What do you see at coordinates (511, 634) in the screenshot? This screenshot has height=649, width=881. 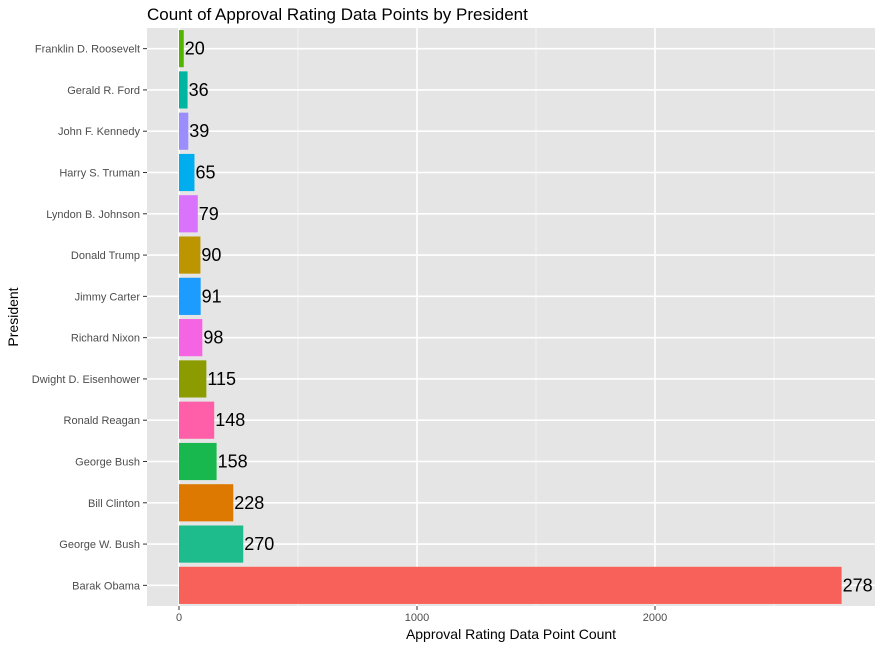 I see `x-axis-title: Approval Rating Data Point Count` at bounding box center [511, 634].